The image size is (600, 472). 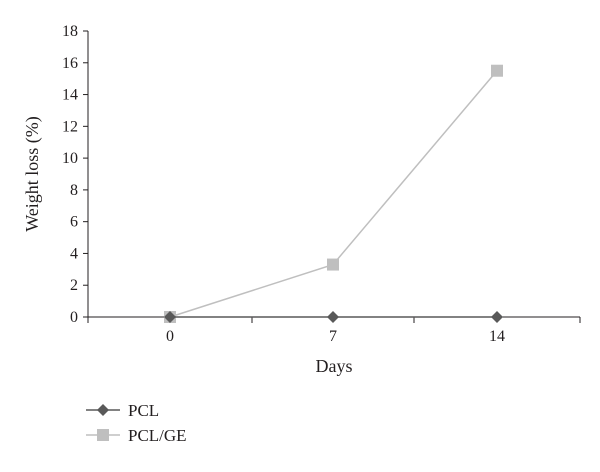 I want to click on x-tick-label: 0, so click(x=170, y=336).